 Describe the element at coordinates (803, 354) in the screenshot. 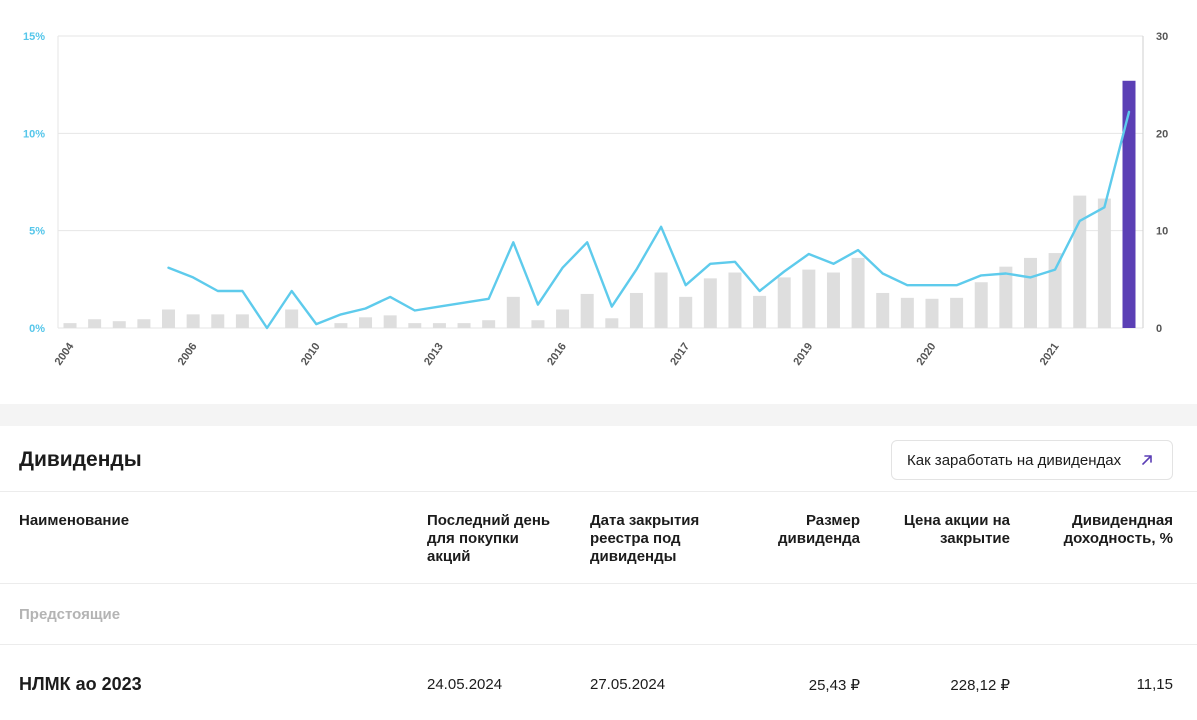

I see `x-tick-label: 2019` at that location.